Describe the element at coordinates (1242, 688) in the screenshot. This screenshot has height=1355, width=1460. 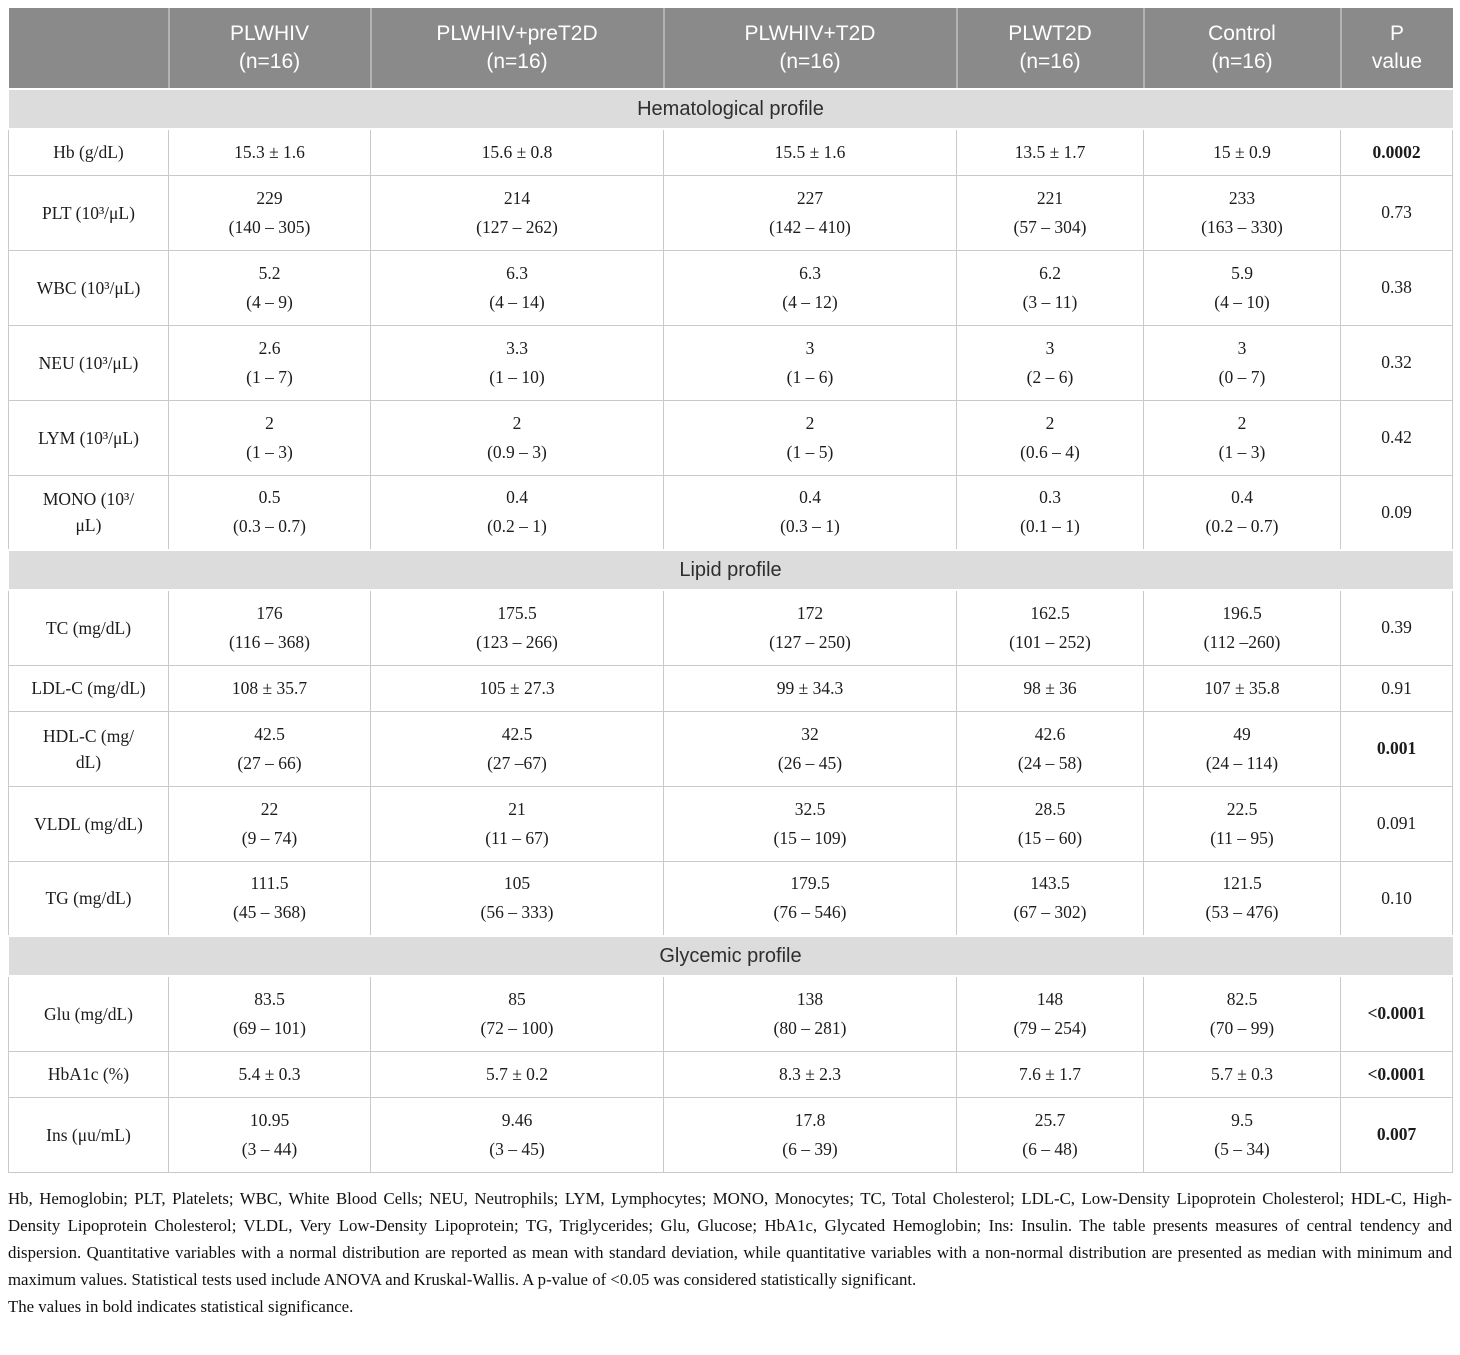
I see `value-cell: 107 ± 35.8` at that location.